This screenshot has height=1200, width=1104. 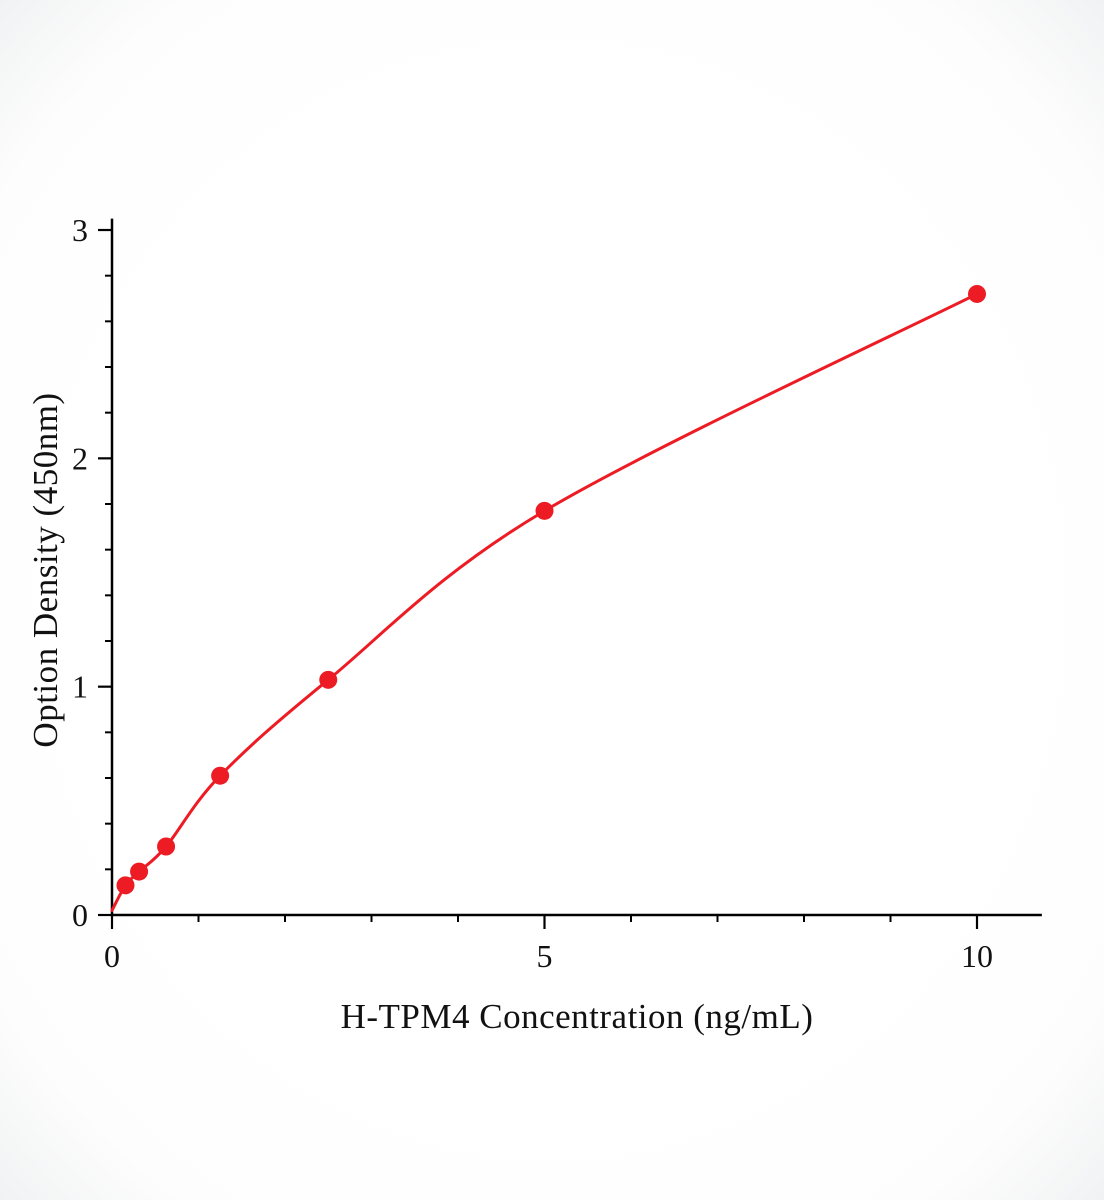 I want to click on y-tick-label: 1, so click(x=80, y=687).